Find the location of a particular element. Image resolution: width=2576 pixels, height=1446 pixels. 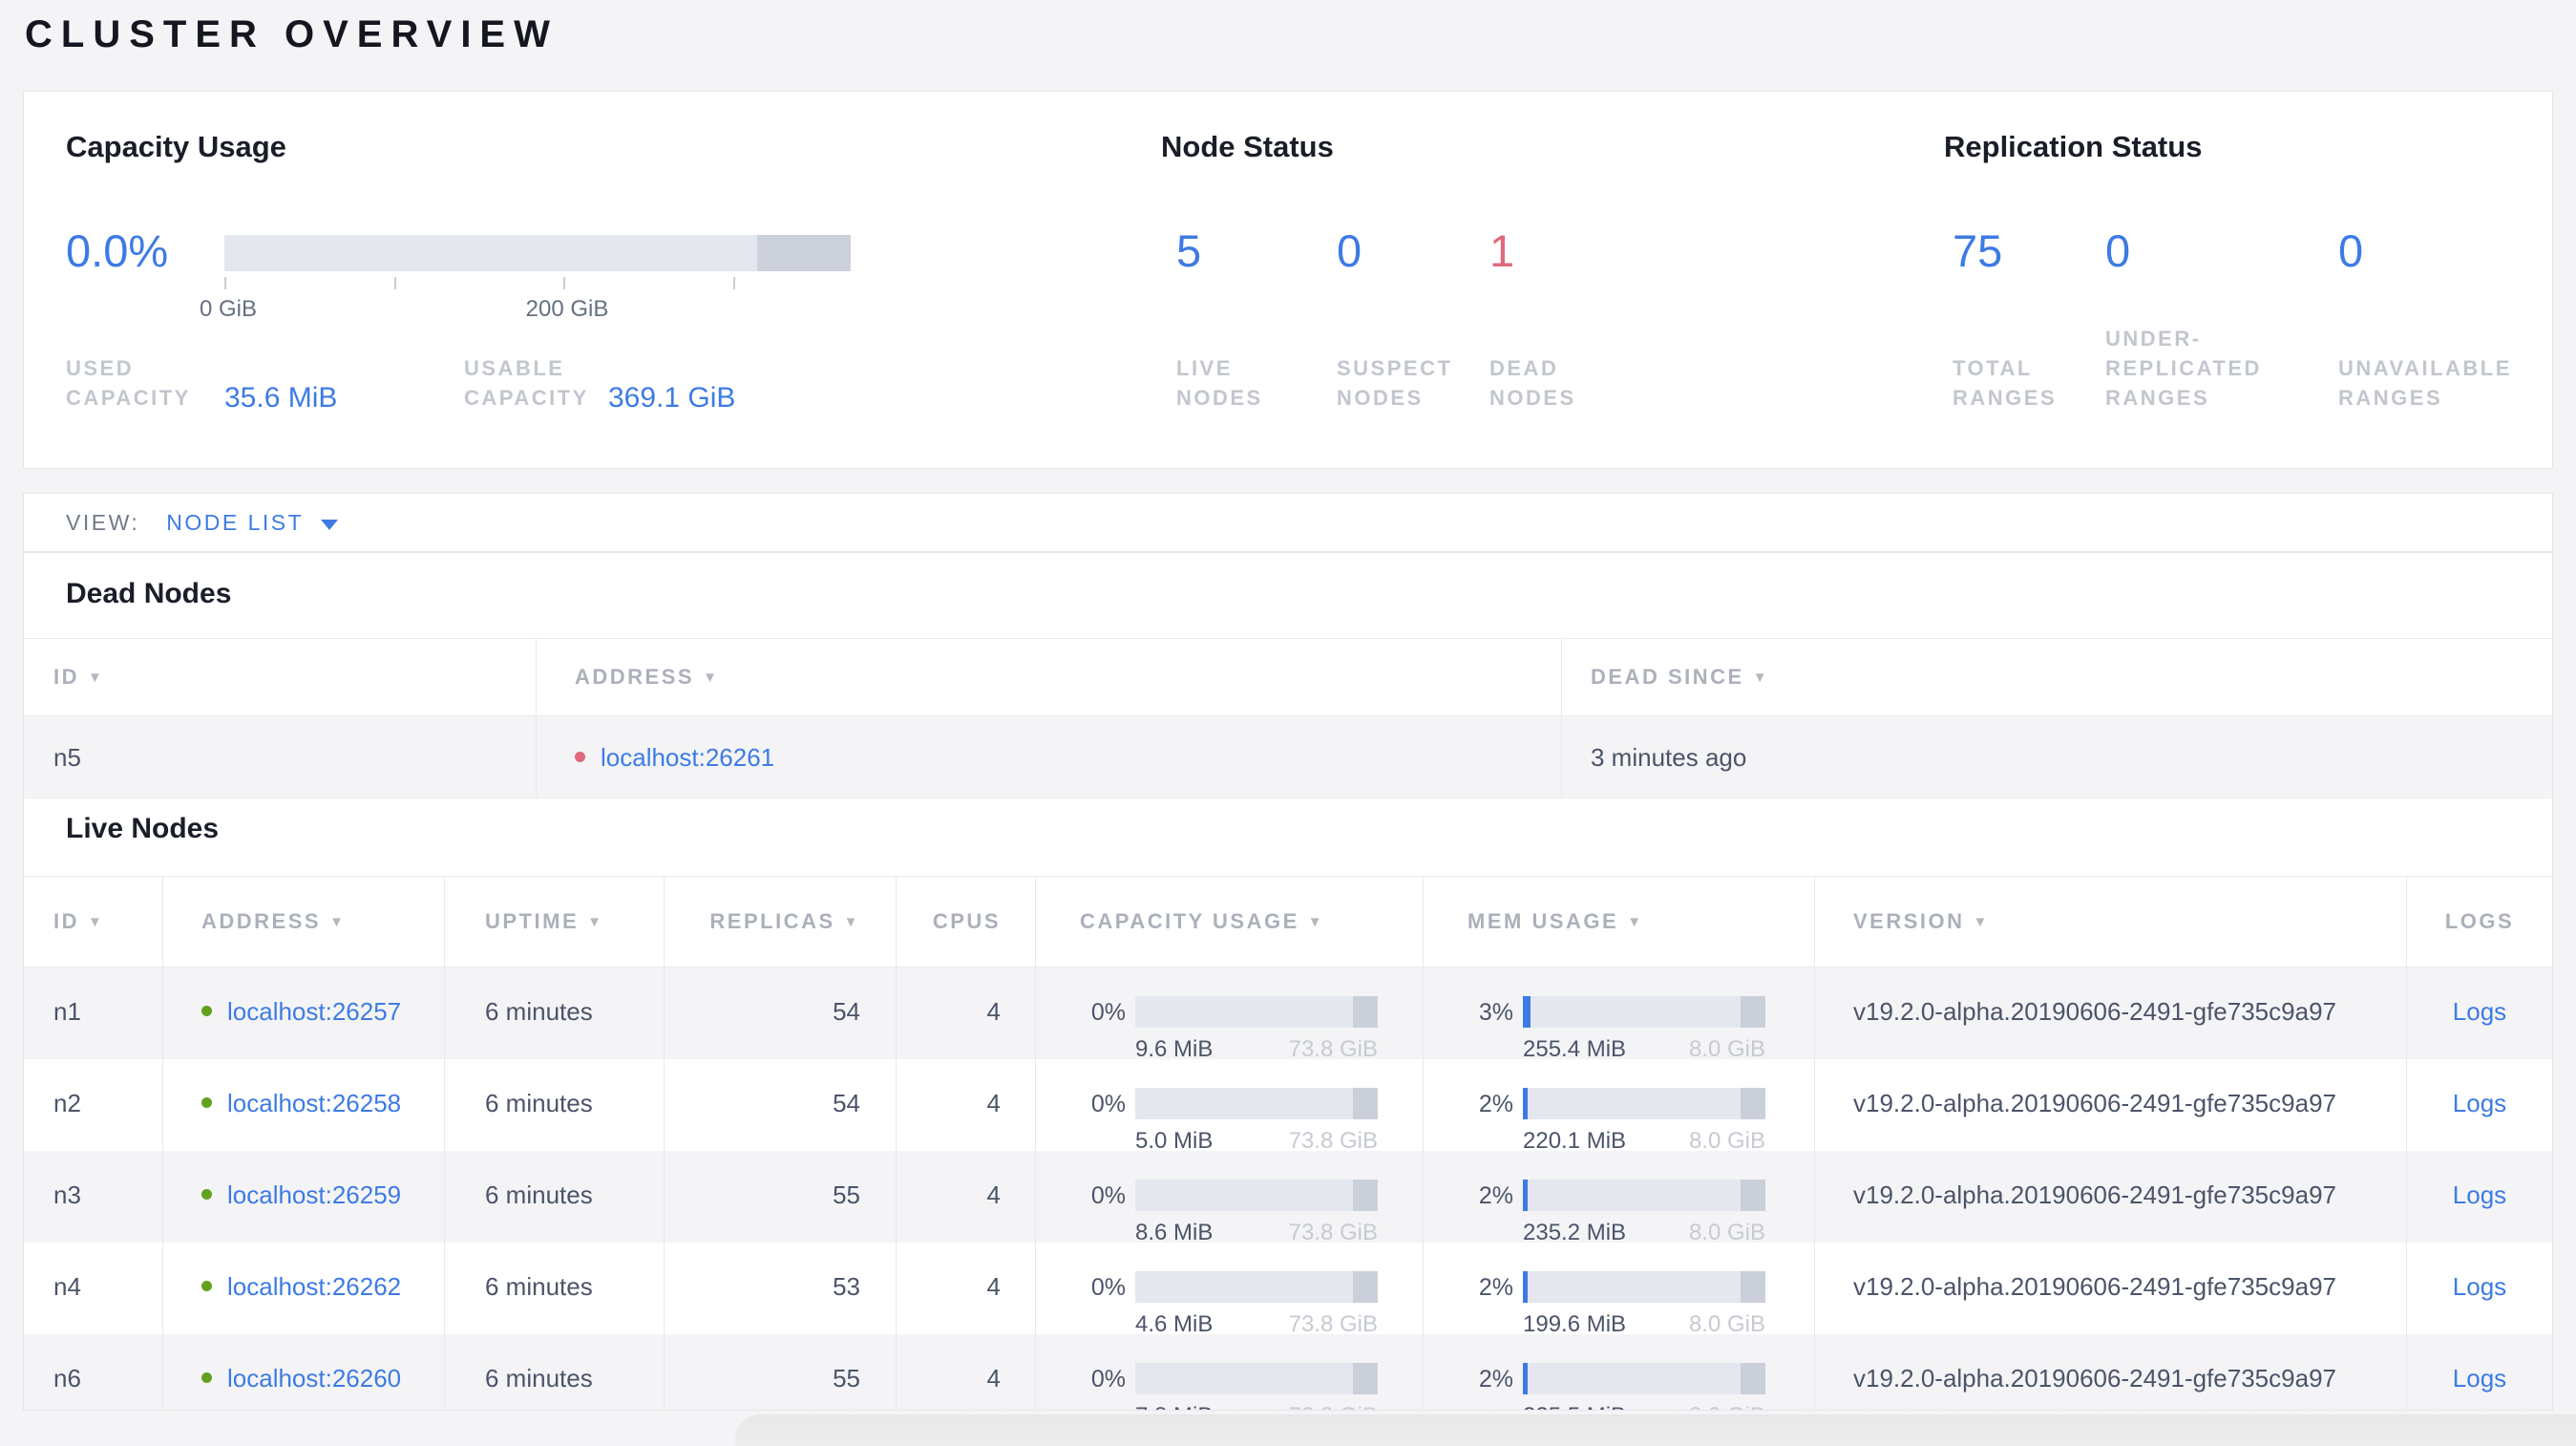

node-address-cell: localhost:26262 is located at coordinates (304, 1291).